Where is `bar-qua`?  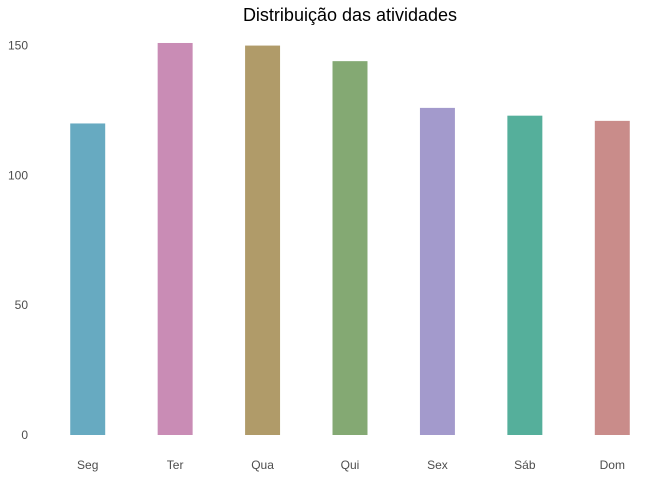
bar-qua is located at coordinates (263, 240).